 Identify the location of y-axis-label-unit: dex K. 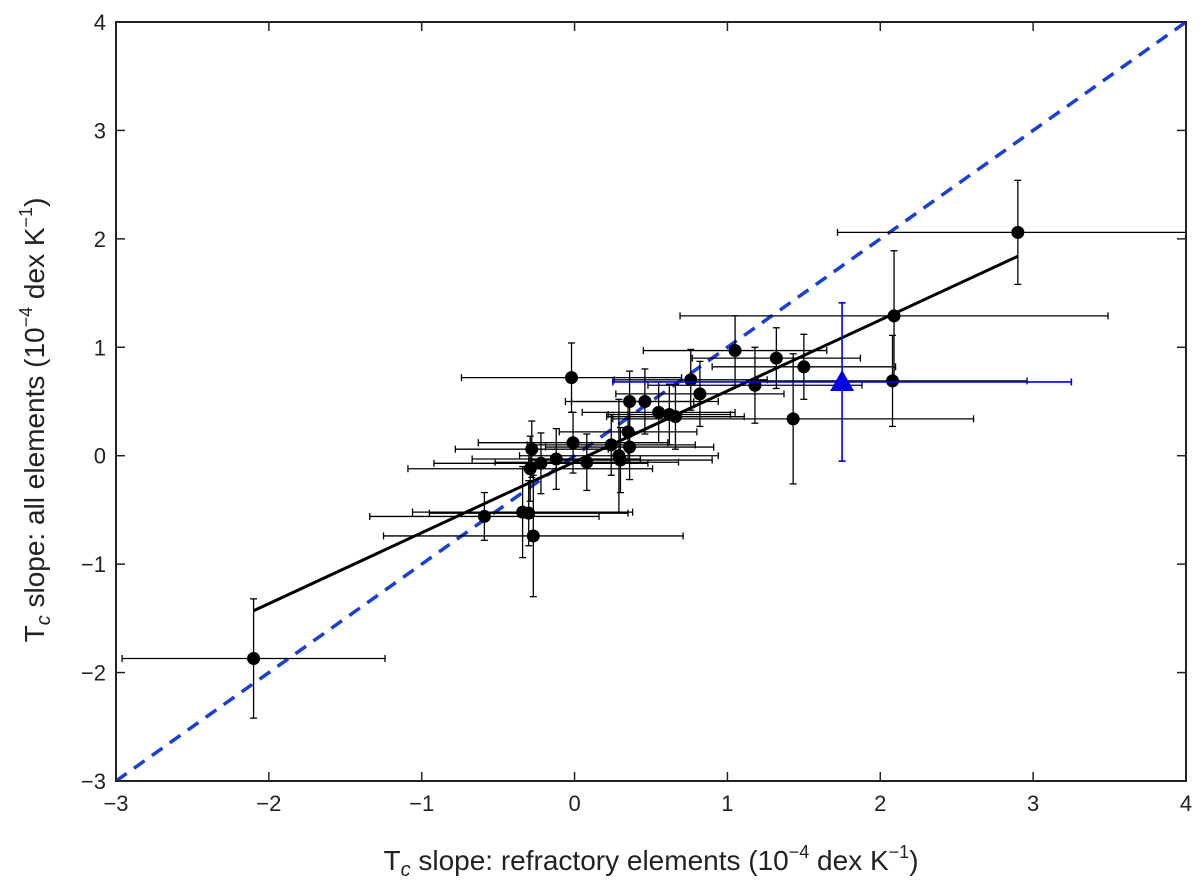
(34, 267).